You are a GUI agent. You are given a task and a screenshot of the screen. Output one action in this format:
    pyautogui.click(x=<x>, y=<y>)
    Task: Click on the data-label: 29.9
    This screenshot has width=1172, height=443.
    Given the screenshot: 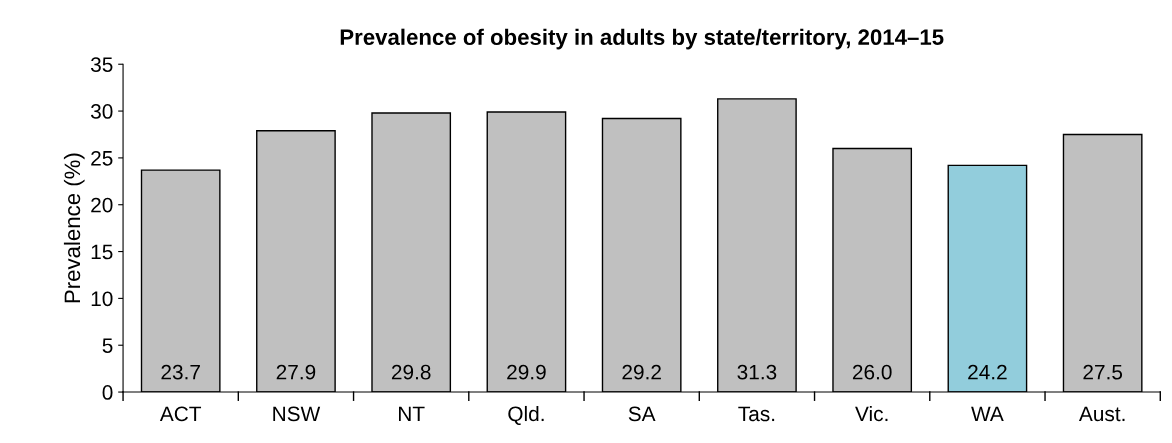 What is the action you would take?
    pyautogui.click(x=526, y=372)
    